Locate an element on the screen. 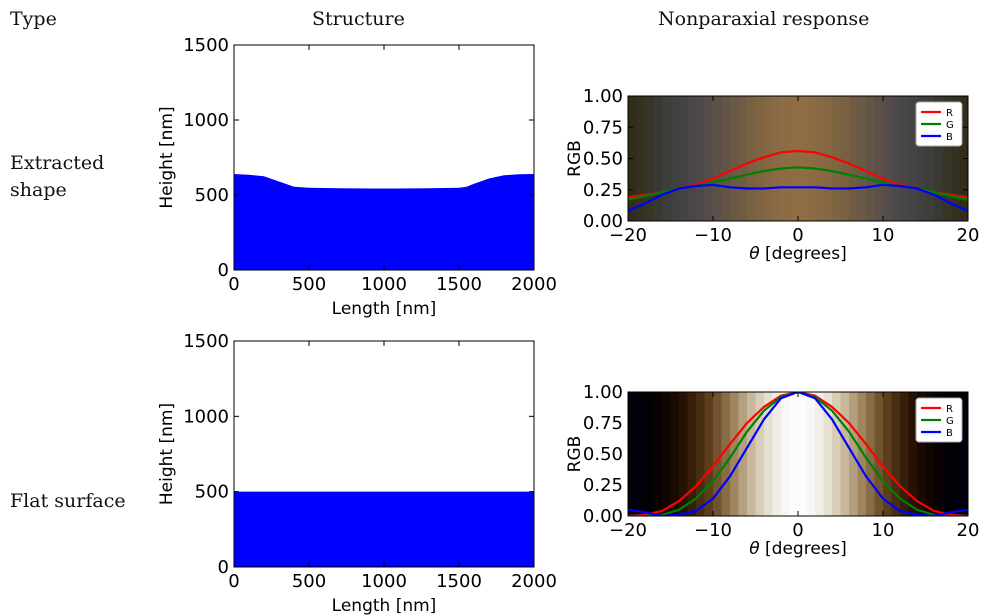 The image size is (985, 616). y-tick-label: 0.25 is located at coordinates (603, 190).